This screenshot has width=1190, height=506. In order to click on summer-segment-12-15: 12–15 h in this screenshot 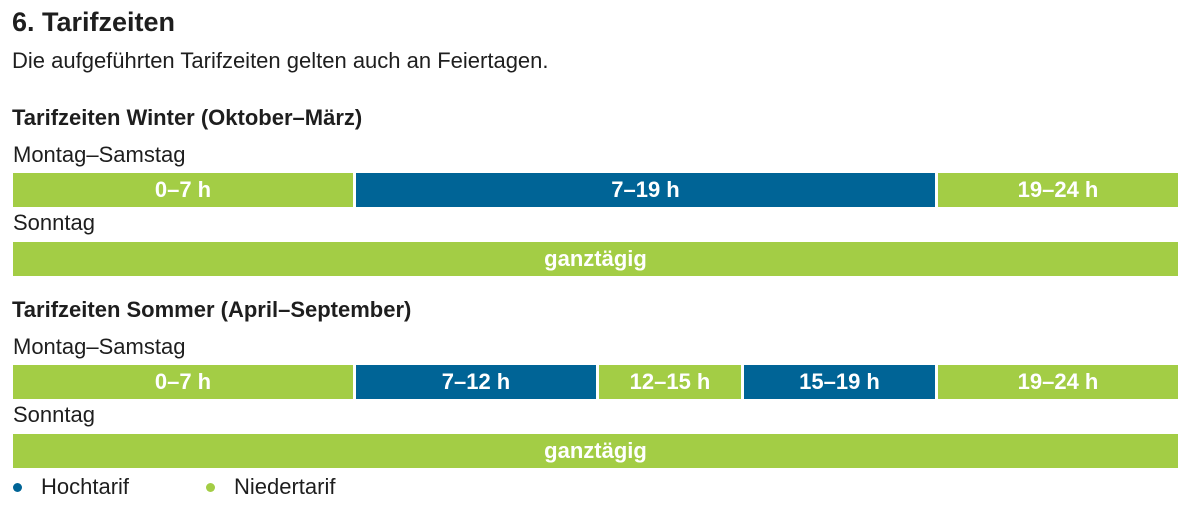, I will do `click(670, 382)`.